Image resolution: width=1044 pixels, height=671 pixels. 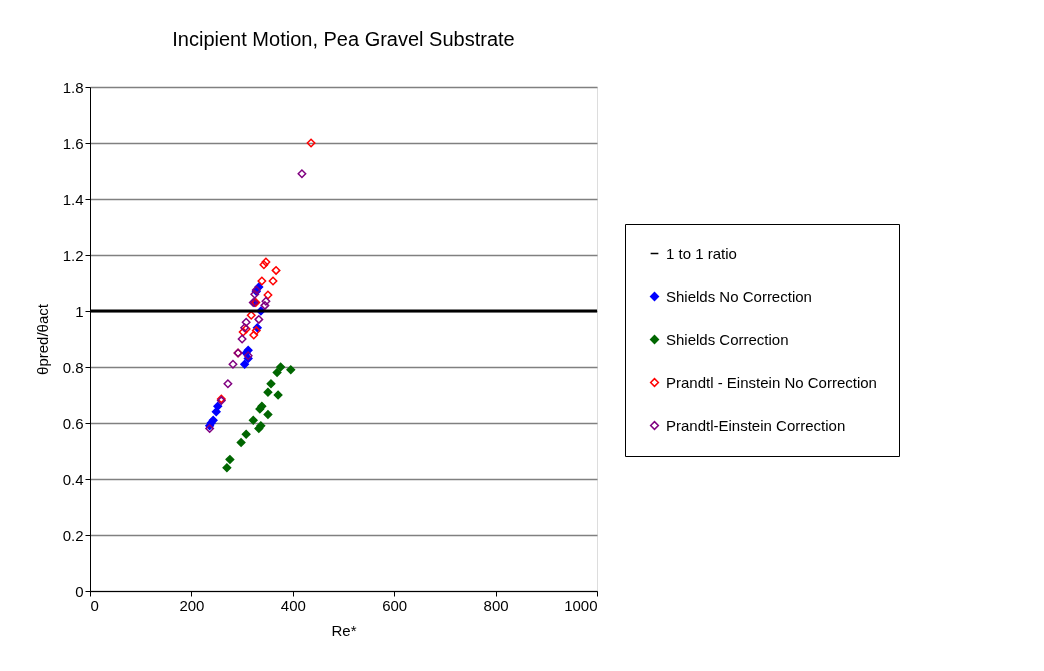 What do you see at coordinates (73, 255) in the screenshot?
I see `y-tick-label: 1.2` at bounding box center [73, 255].